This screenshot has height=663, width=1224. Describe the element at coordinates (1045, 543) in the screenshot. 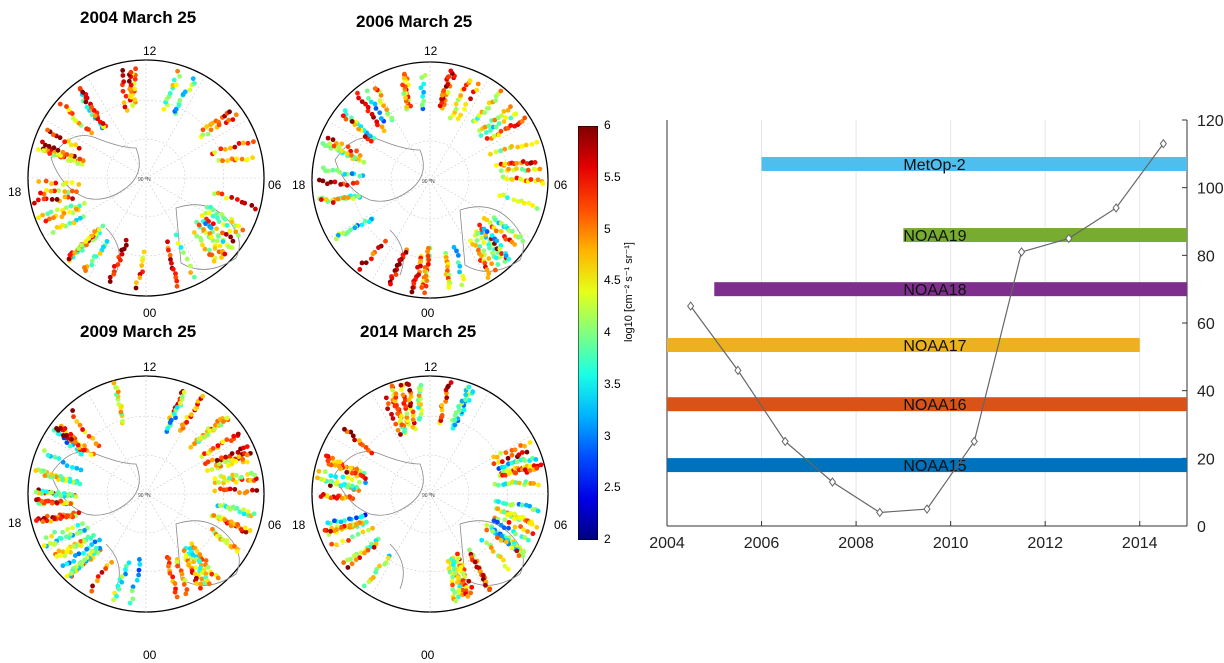

I see `x-tick-label: 2012` at that location.